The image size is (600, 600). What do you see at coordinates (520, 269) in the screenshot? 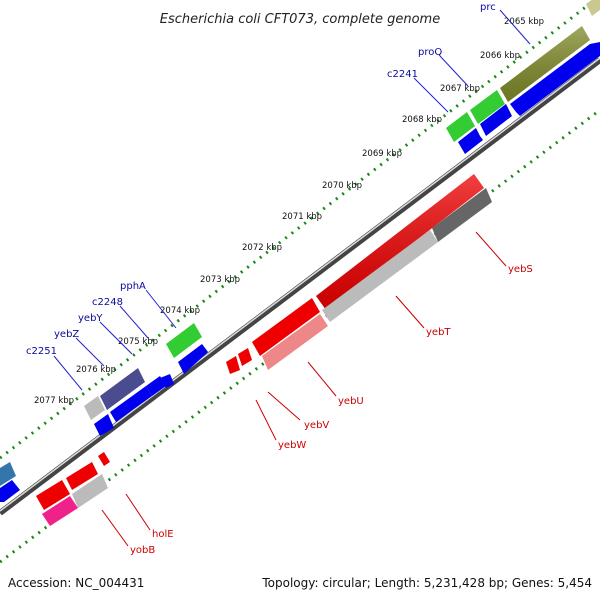
I see `gene-label-yebS: yebS` at bounding box center [520, 269].